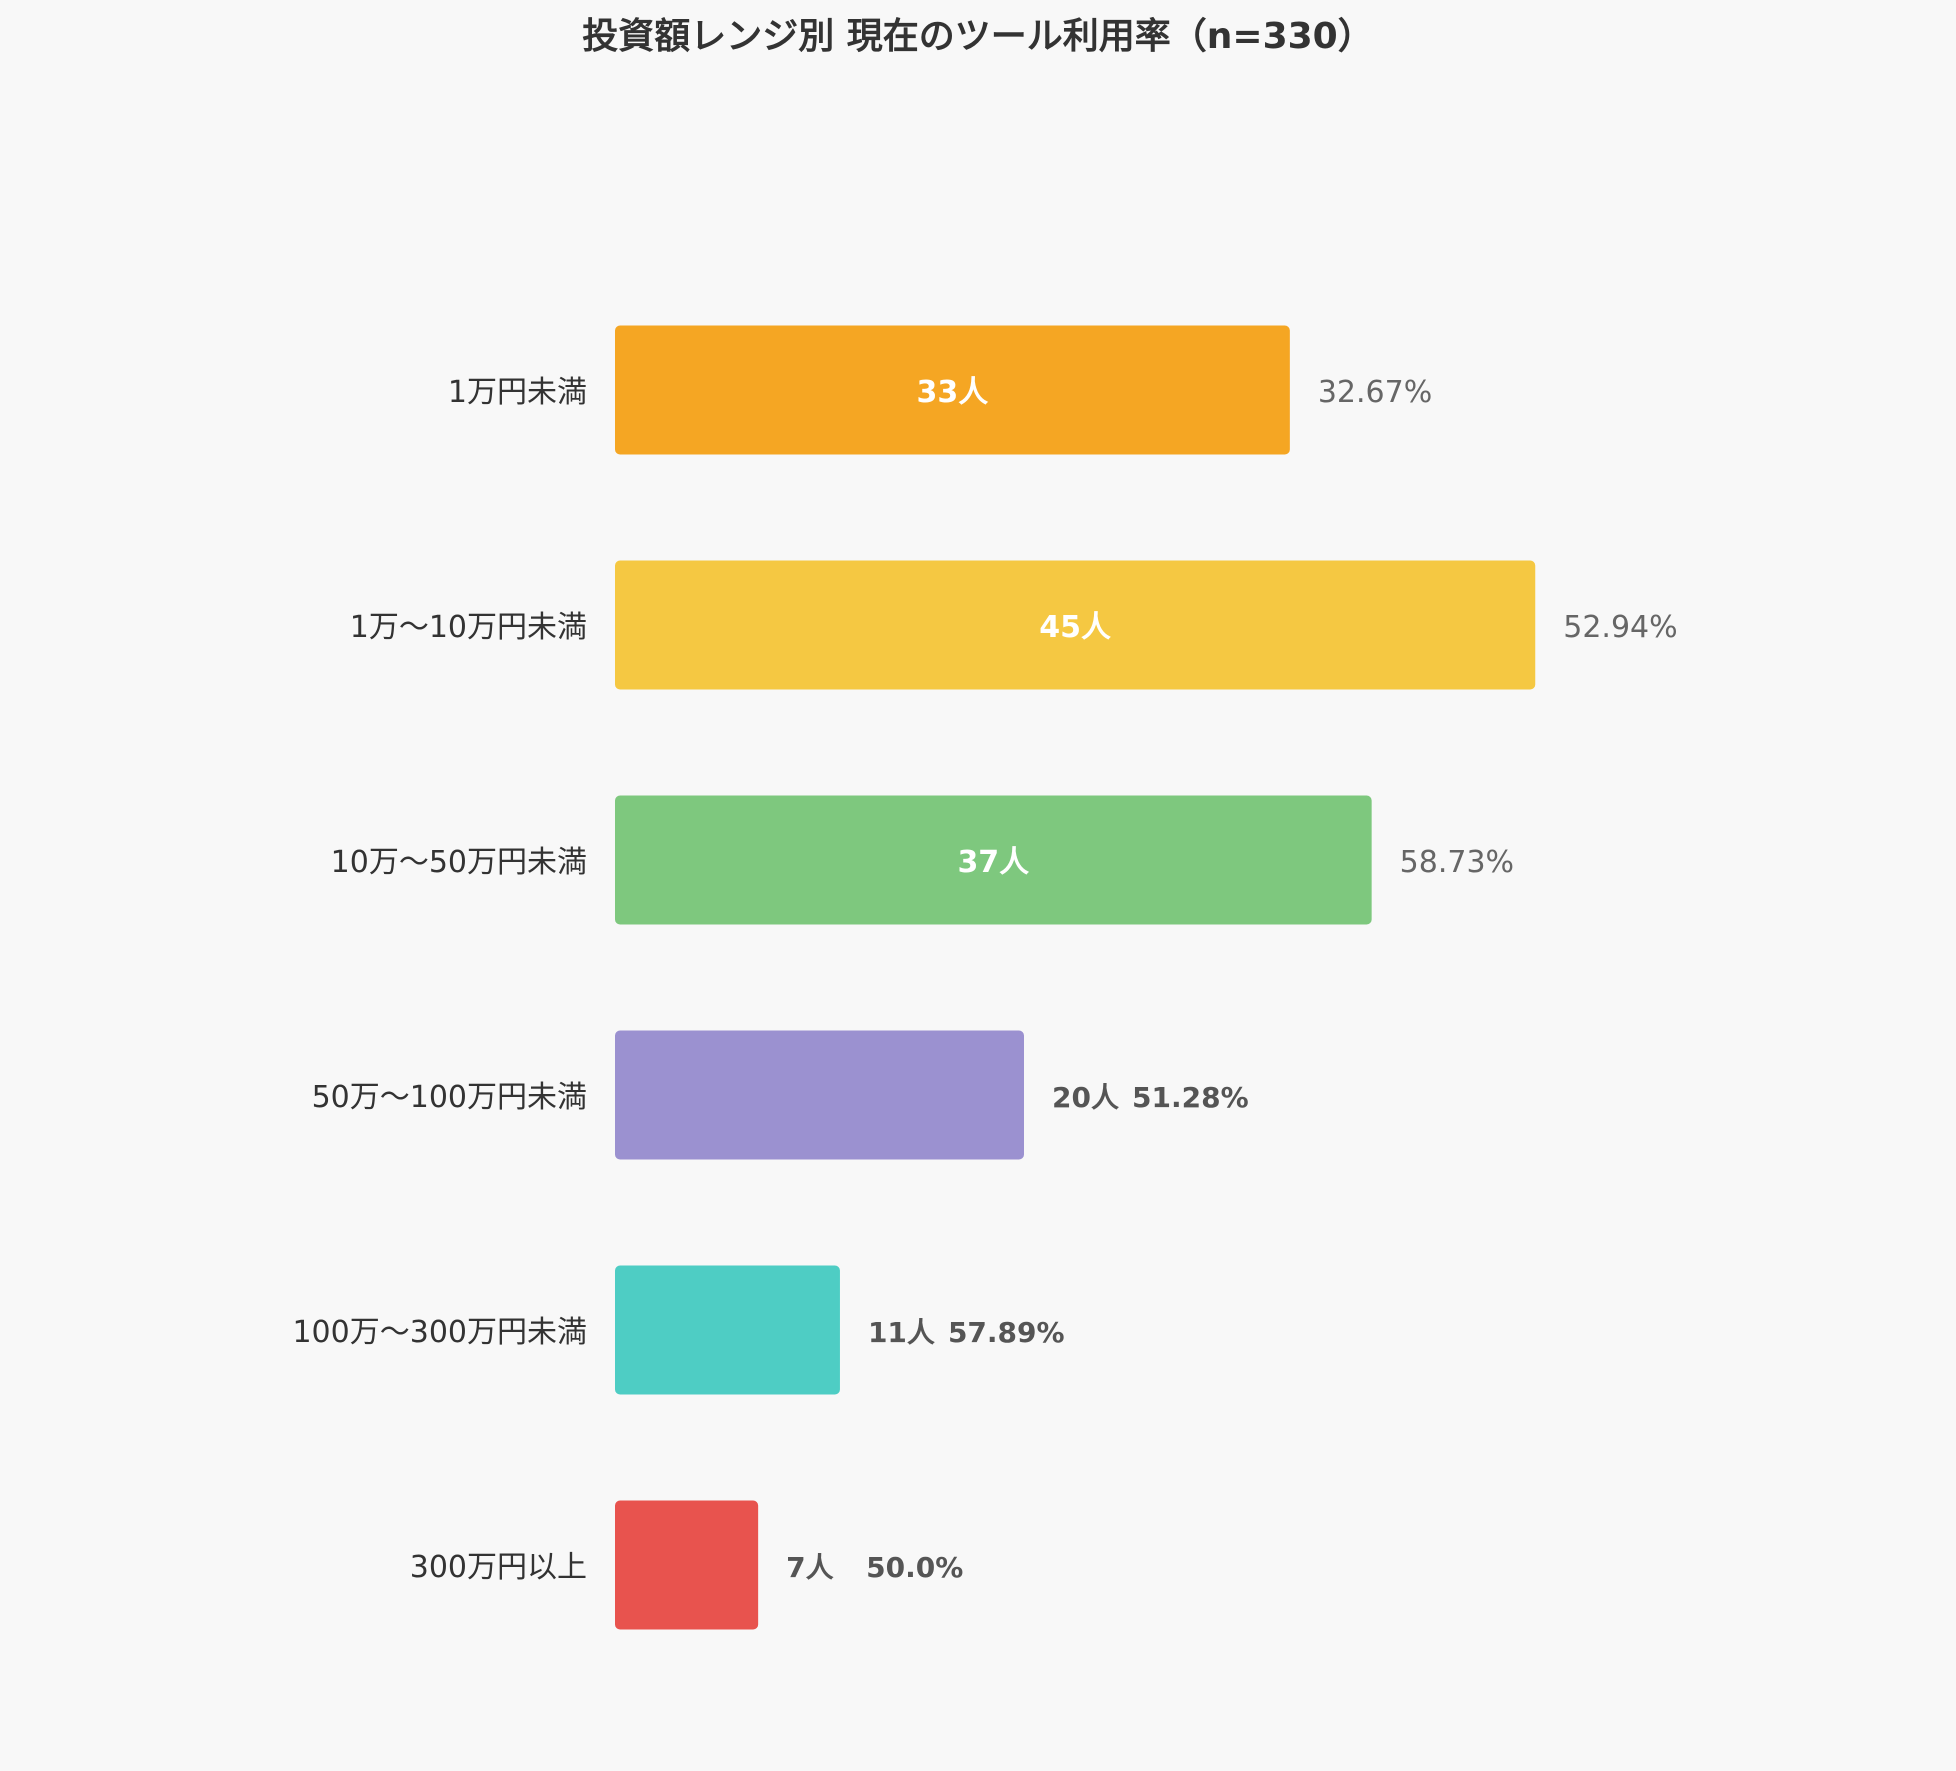  Describe the element at coordinates (901, 1332) in the screenshot. I see `count-label: 11人` at that location.